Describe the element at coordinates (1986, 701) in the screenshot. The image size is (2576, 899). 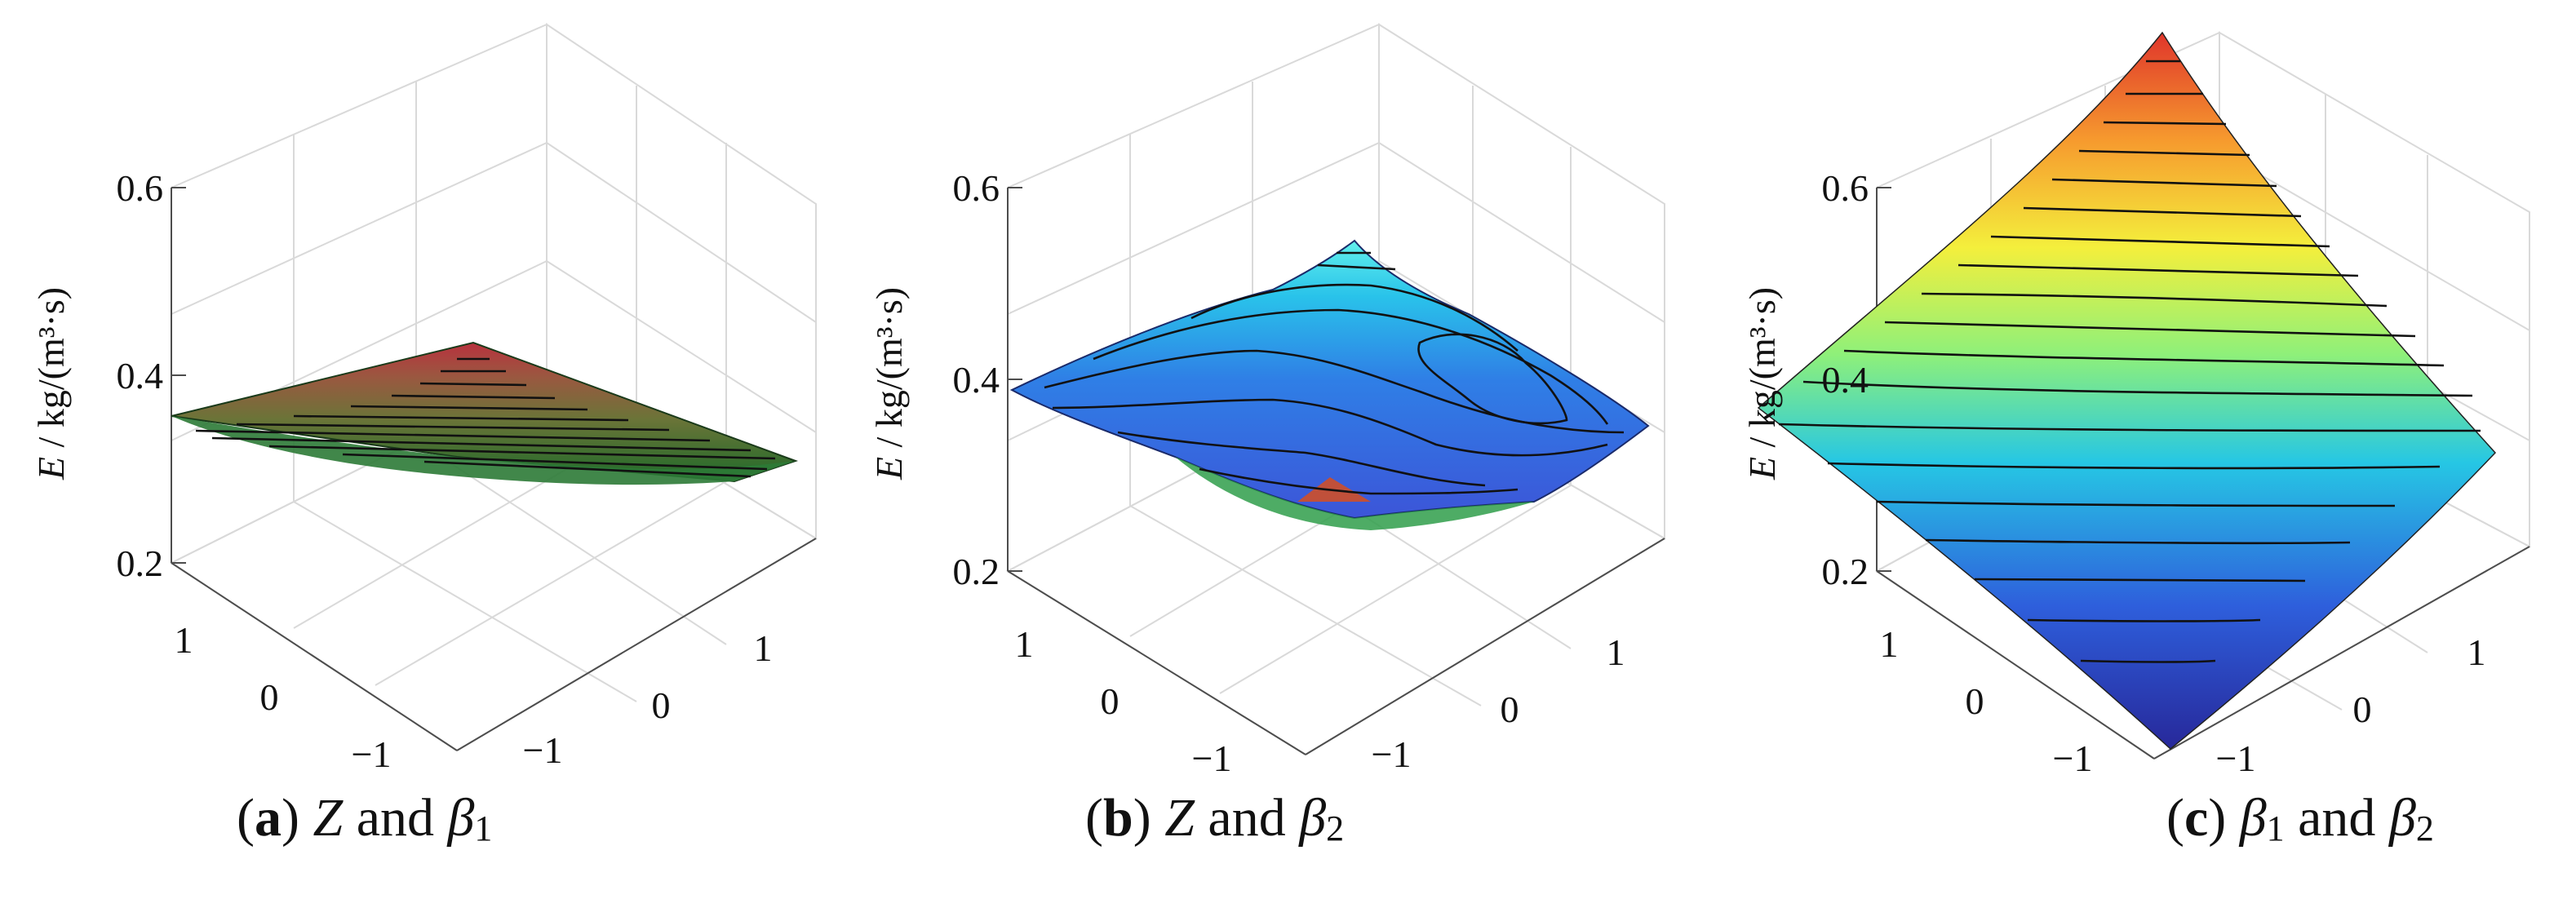
I see `x-tick-labels-c: 1 0 −1` at that location.